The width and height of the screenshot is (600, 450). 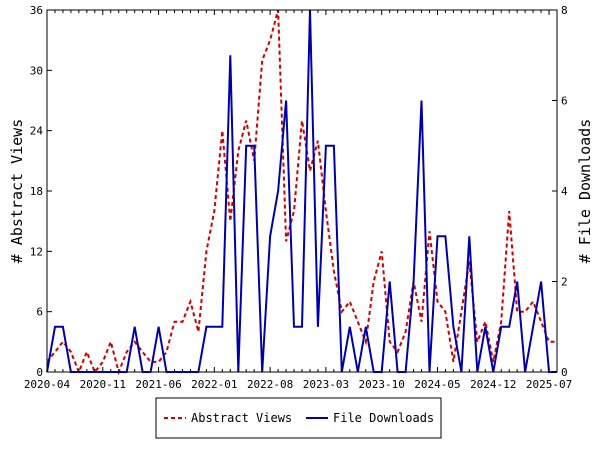 I want to click on x-tick-label: 2024-05, so click(x=437, y=384).